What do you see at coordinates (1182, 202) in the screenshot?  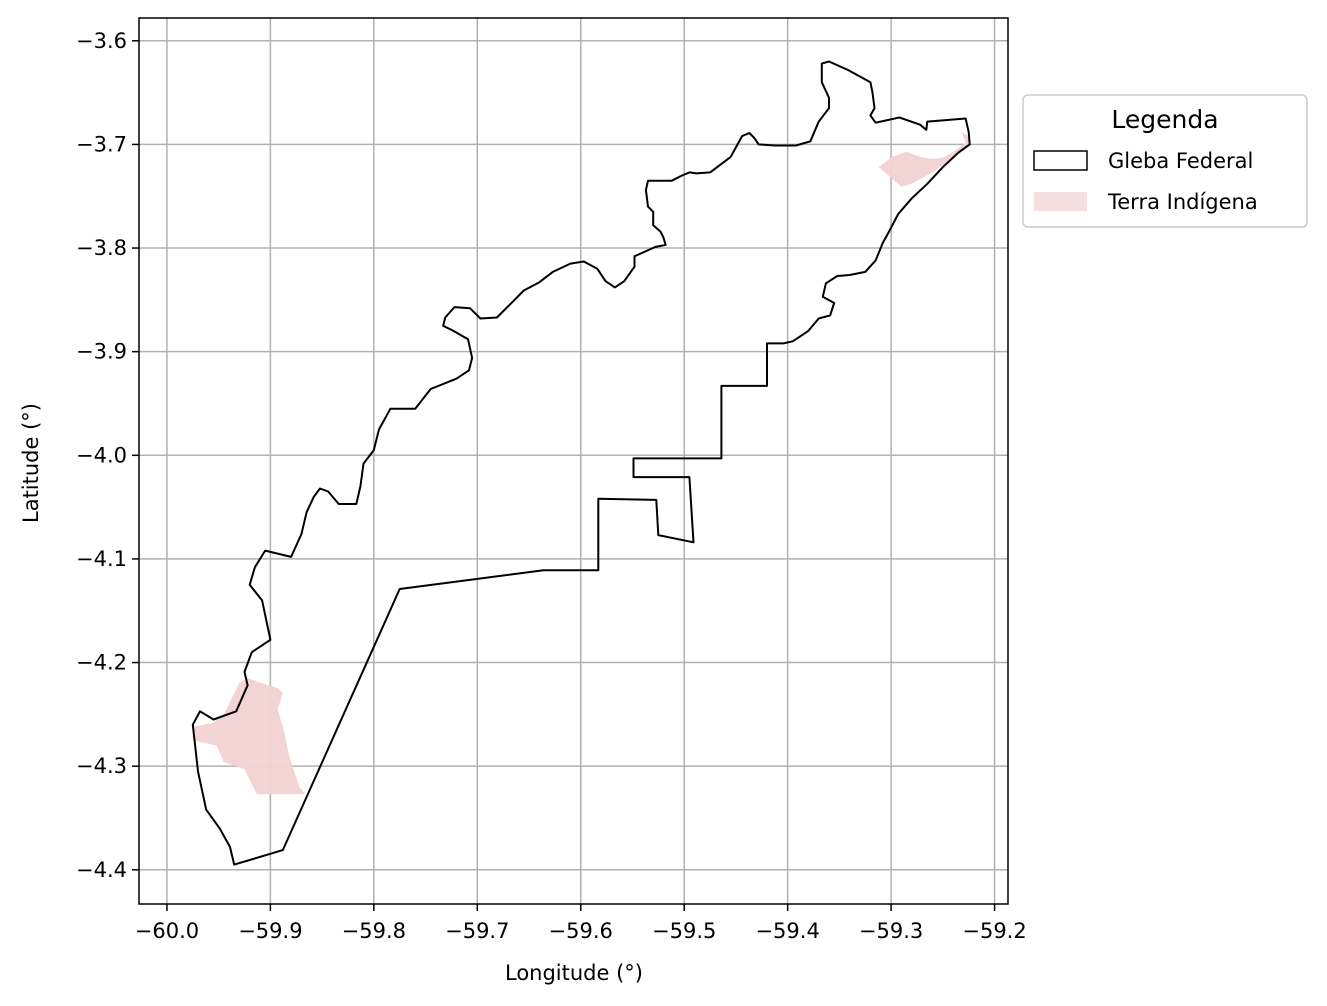 I see `legend-label-terra-indigena: Terra Indígena` at bounding box center [1182, 202].